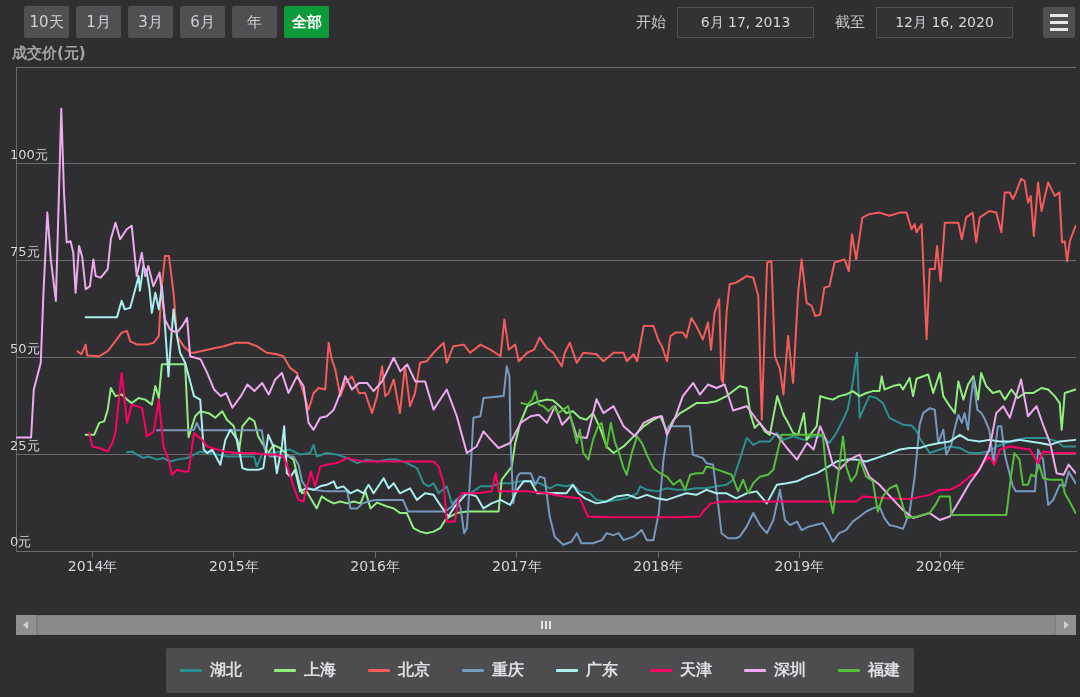 The image size is (1080, 697). What do you see at coordinates (306, 22) in the screenshot?
I see `range-button: 全部` at bounding box center [306, 22].